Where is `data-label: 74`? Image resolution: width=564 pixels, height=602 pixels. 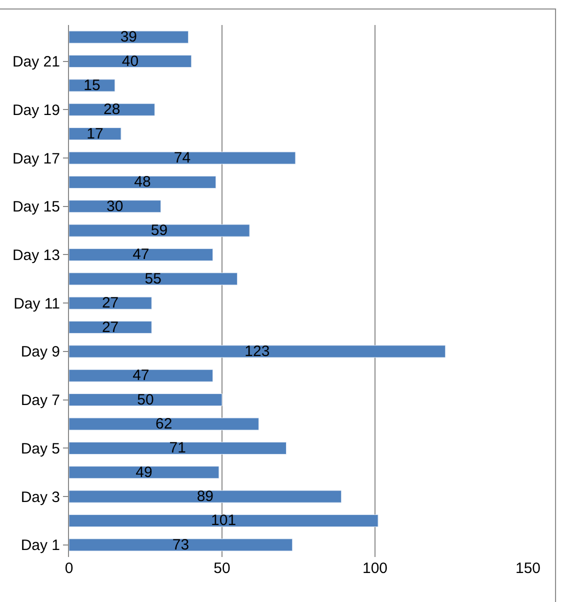 data-label: 74 is located at coordinates (182, 158).